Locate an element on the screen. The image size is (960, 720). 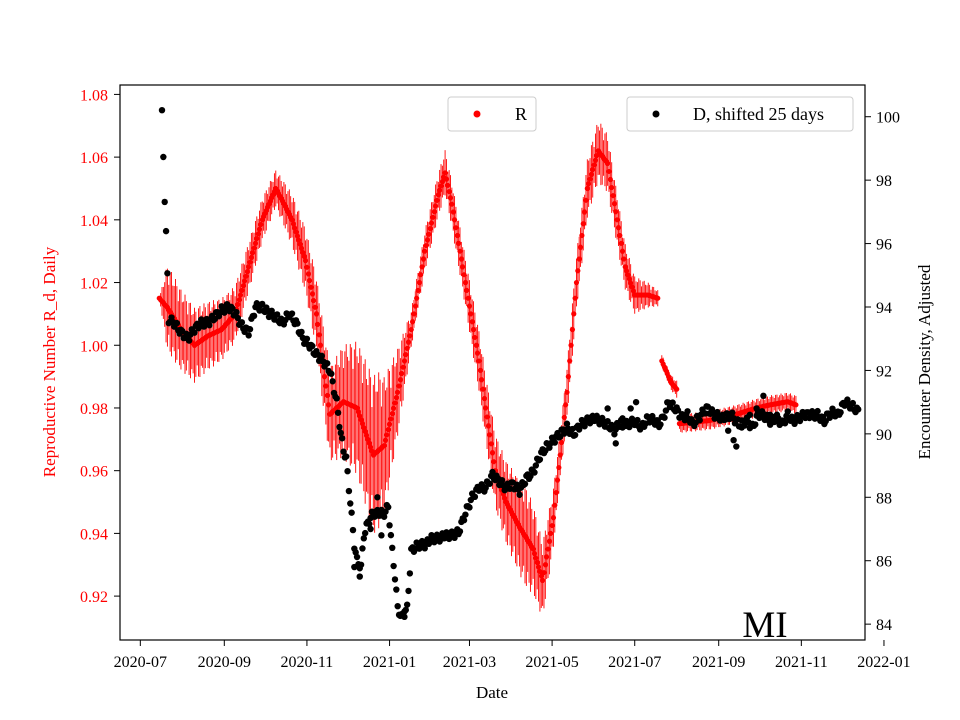
y-right-tick-label: 96 is located at coordinates (884, 245).